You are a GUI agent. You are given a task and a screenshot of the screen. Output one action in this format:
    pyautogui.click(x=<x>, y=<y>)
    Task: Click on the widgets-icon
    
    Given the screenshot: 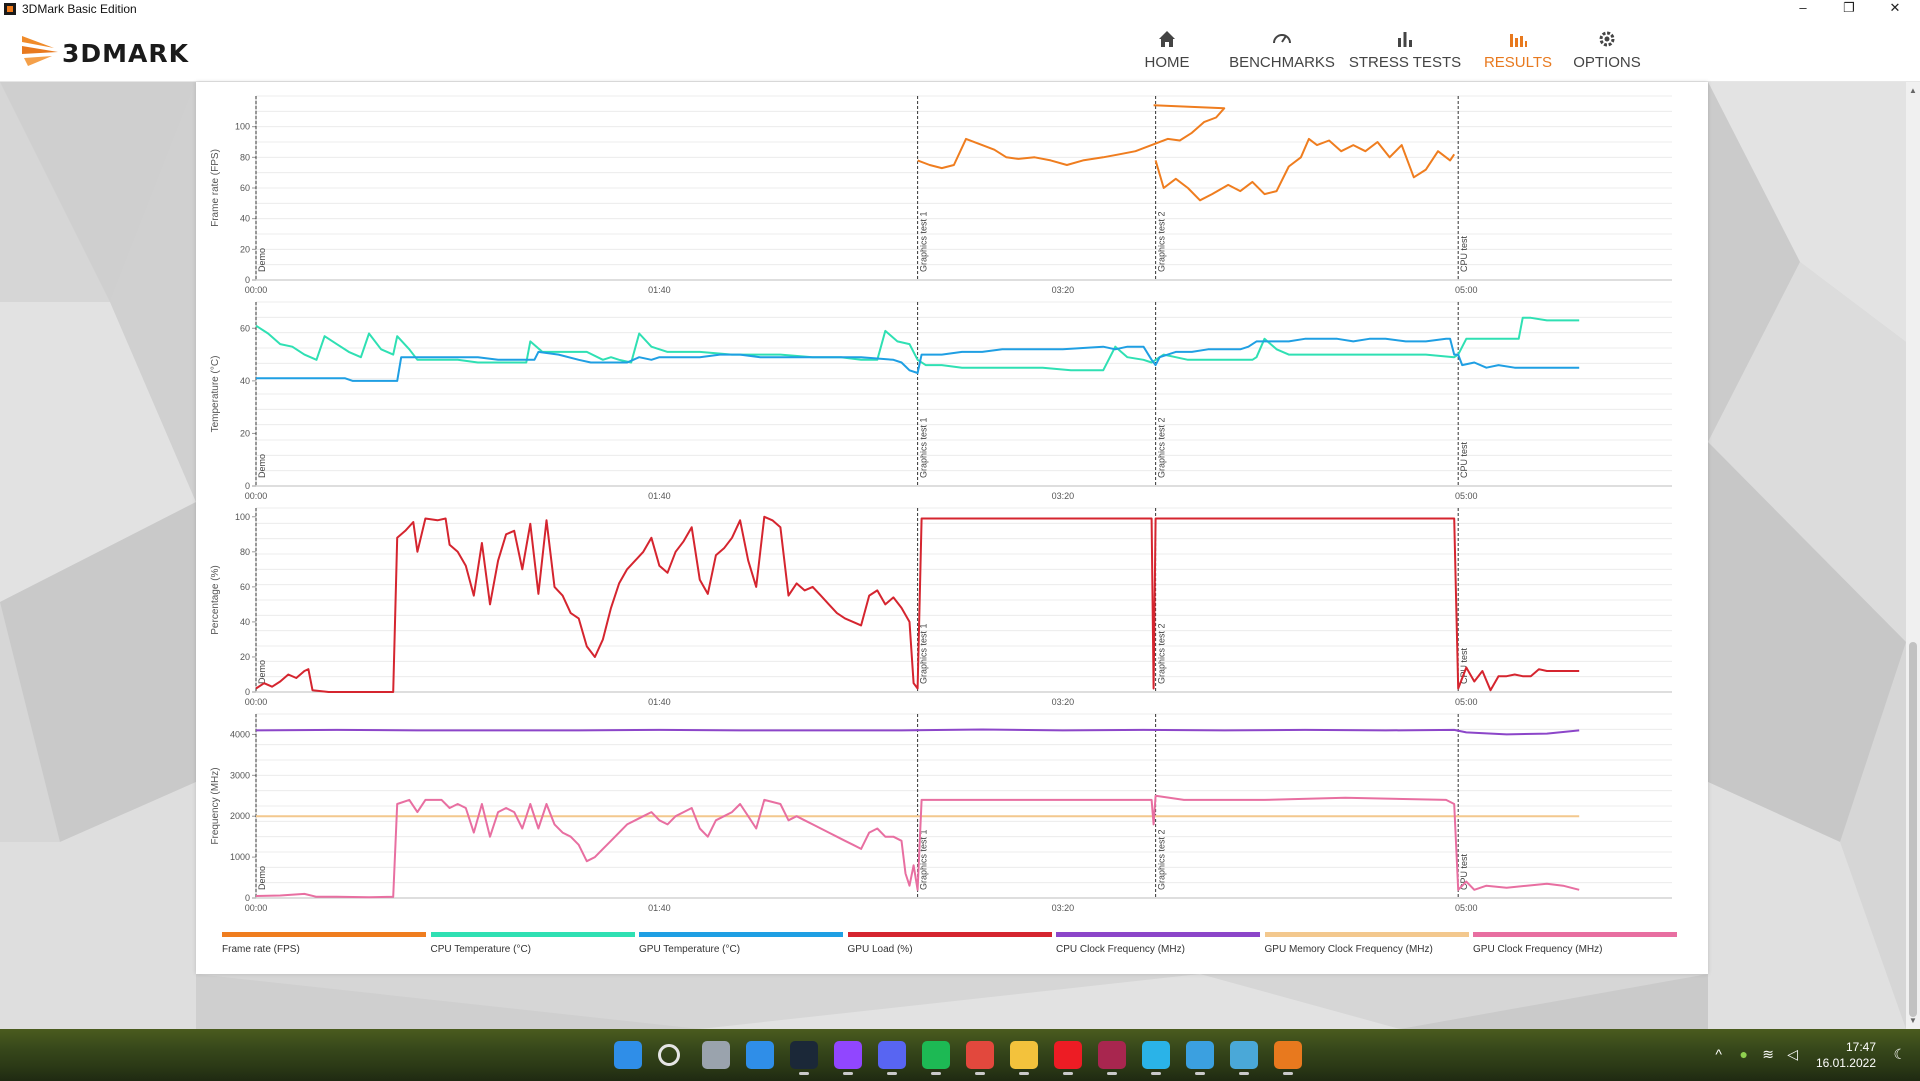 What is the action you would take?
    pyautogui.click(x=760, y=1055)
    